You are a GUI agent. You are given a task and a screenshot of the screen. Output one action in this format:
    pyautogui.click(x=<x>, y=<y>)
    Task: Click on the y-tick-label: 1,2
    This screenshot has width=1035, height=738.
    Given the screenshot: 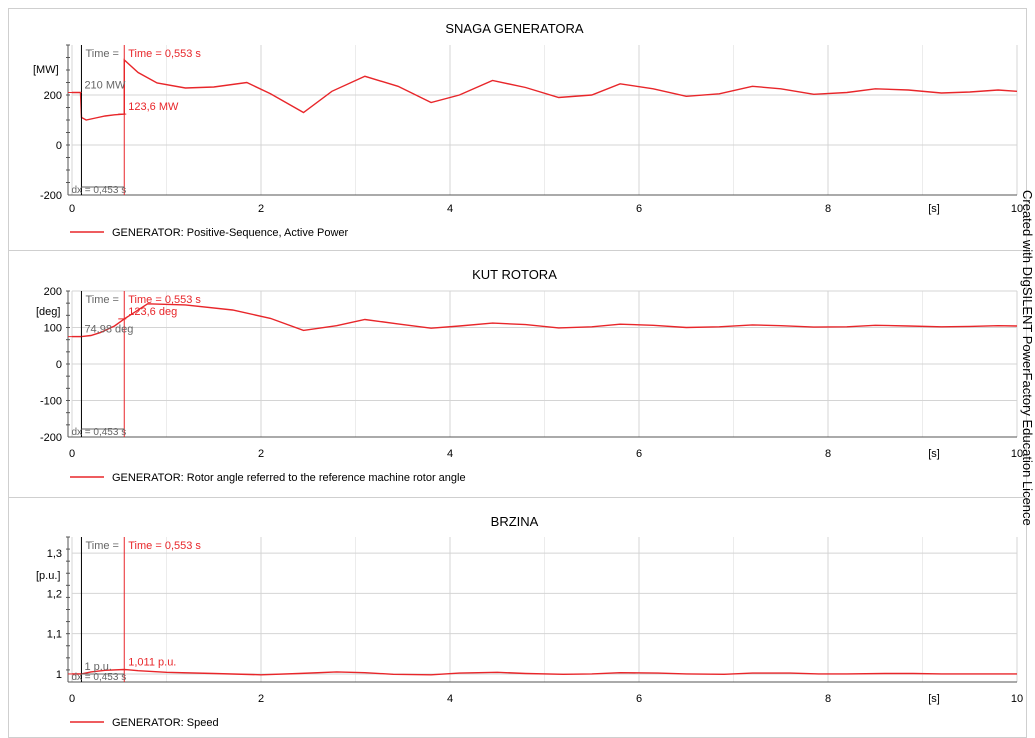 What is the action you would take?
    pyautogui.click(x=54, y=594)
    